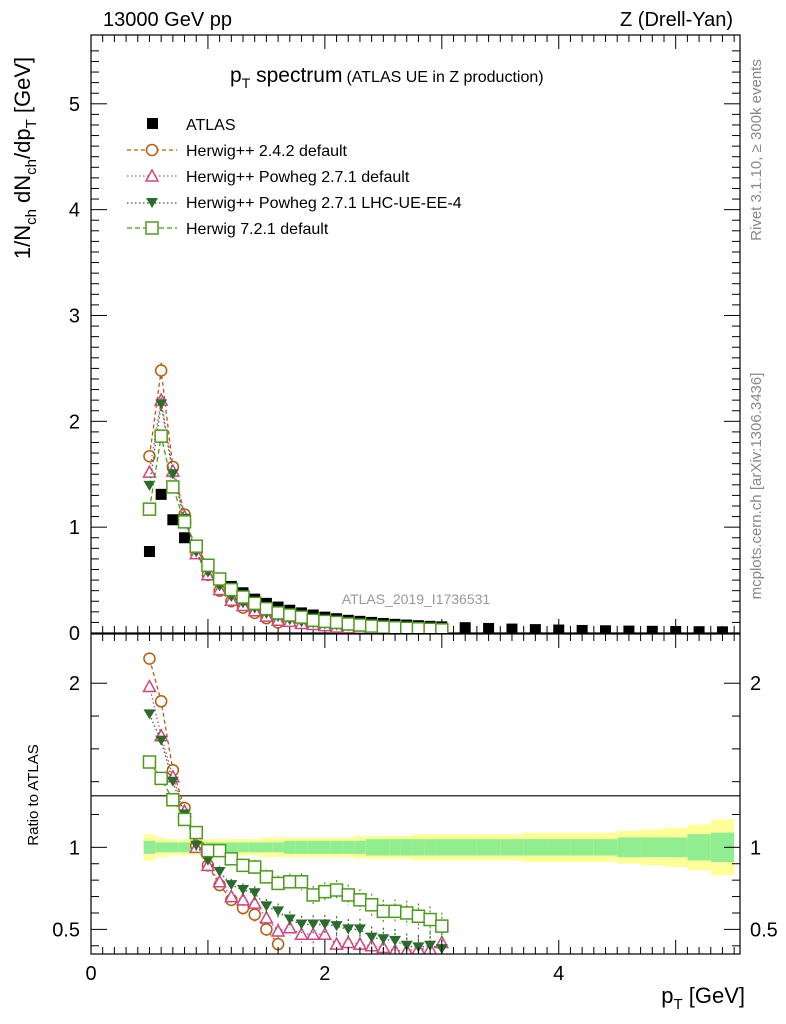 The width and height of the screenshot is (786, 1024). What do you see at coordinates (74, 684) in the screenshot?
I see `ratio-ytick-label-left-2: 2` at bounding box center [74, 684].